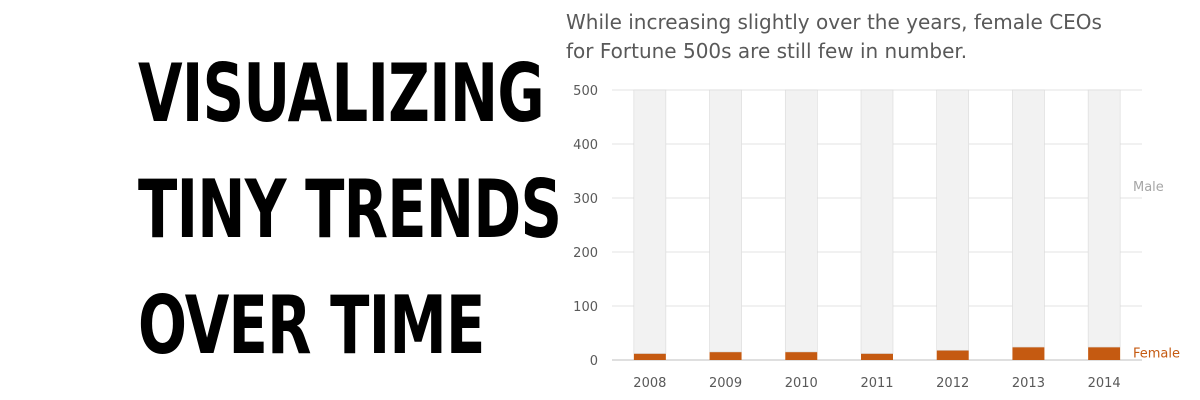  Describe the element at coordinates (1156, 354) in the screenshot. I see `legend-label-female: Female` at that location.